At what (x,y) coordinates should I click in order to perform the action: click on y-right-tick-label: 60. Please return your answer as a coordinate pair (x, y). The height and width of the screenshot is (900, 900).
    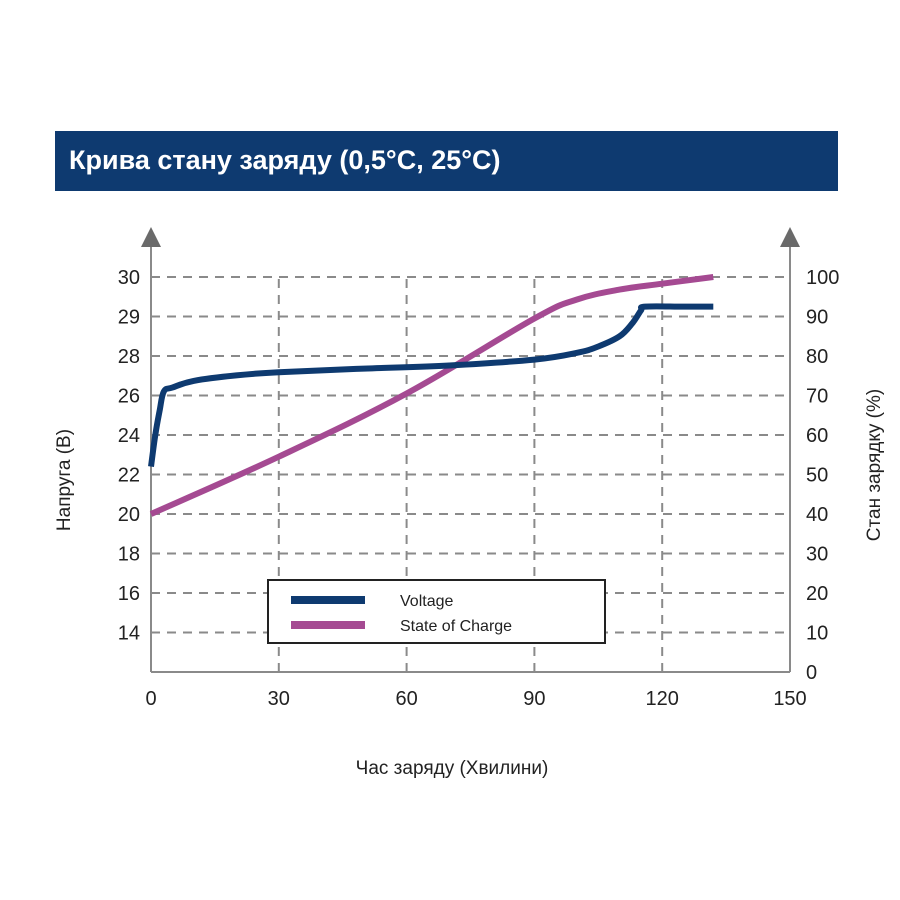
    Looking at the image, I should click on (817, 436).